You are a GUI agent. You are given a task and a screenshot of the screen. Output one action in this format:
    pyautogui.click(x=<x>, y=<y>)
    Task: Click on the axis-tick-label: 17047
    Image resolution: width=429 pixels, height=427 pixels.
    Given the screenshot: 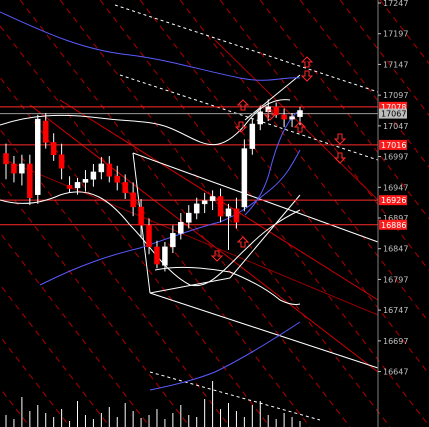 What is the action you would take?
    pyautogui.click(x=395, y=126)
    